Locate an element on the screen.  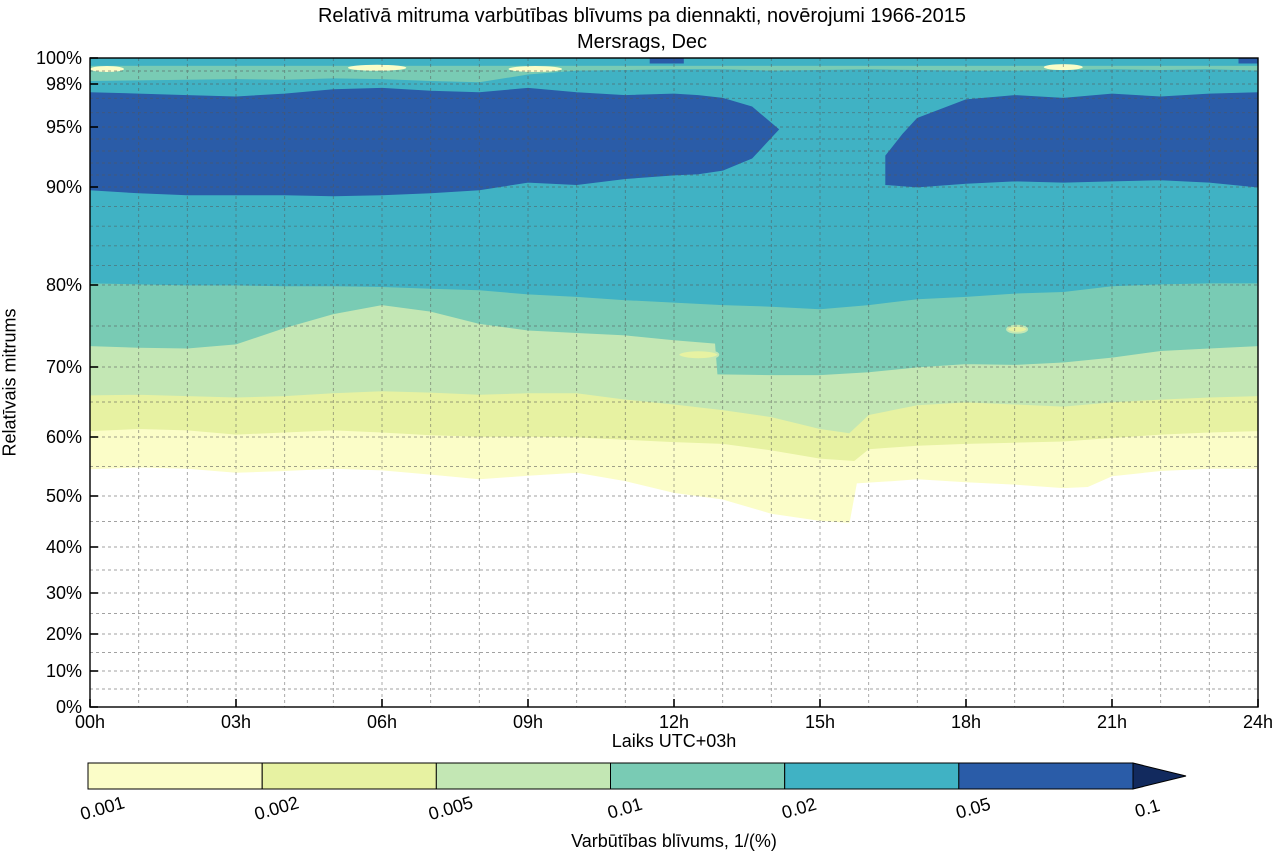
colorbar: 0.001 0.002 0.005 0.01 0.02 0.05 0.1 is located at coordinates (632, 793).